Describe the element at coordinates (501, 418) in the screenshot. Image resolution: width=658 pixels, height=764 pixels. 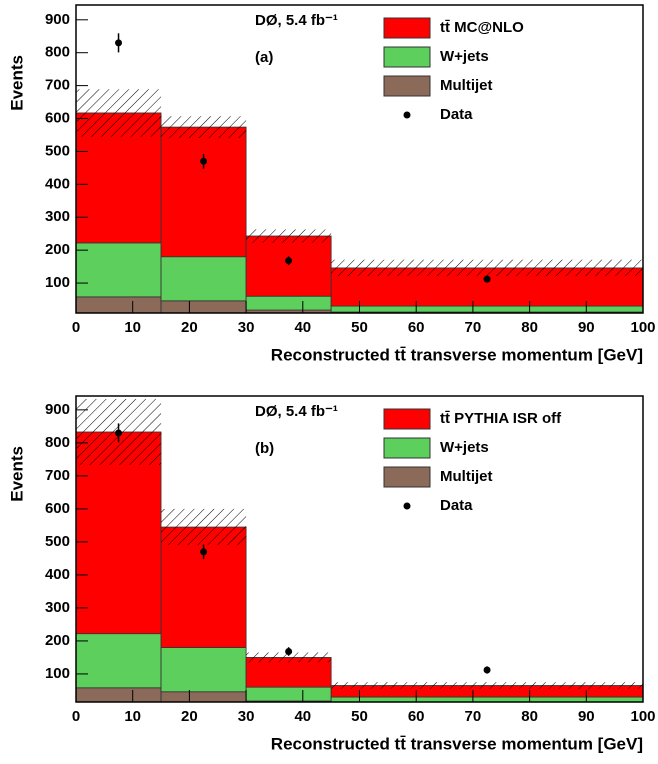
I see `legend-label: tt̄ PYTHIA ISR off` at that location.